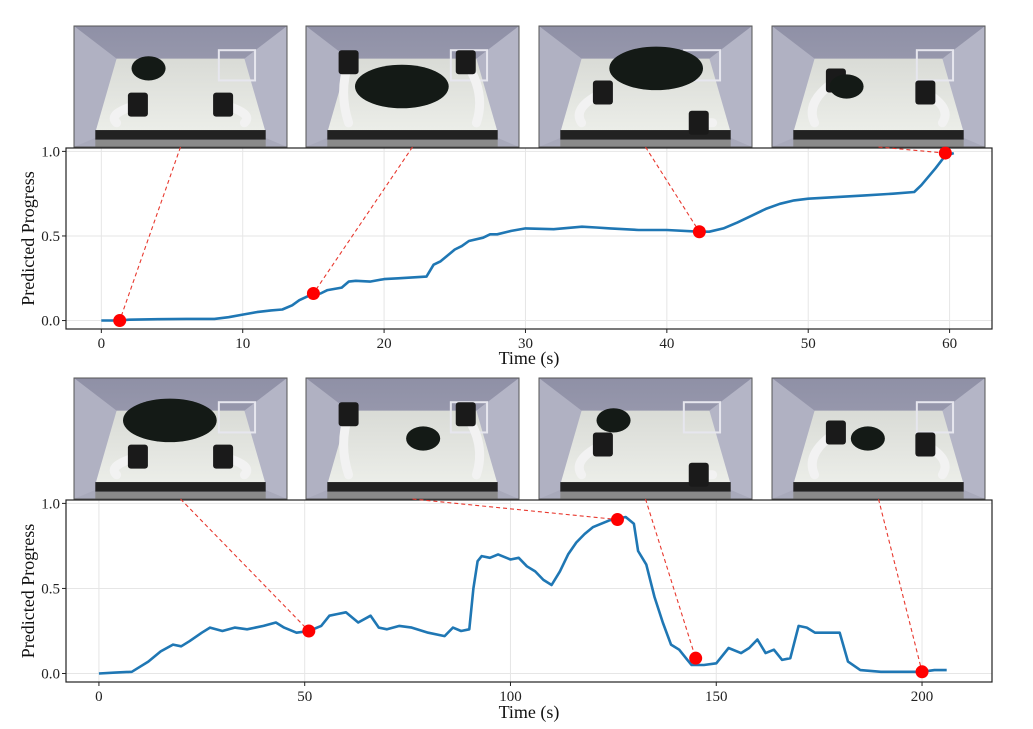  I want to click on x-tick-label: 30, so click(525, 344).